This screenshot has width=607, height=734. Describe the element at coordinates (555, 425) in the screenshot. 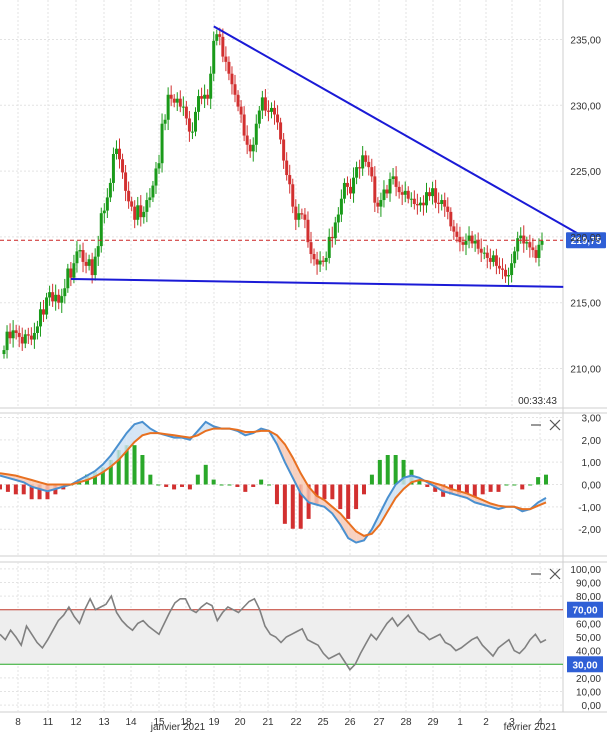

I see `close-icon` at that location.